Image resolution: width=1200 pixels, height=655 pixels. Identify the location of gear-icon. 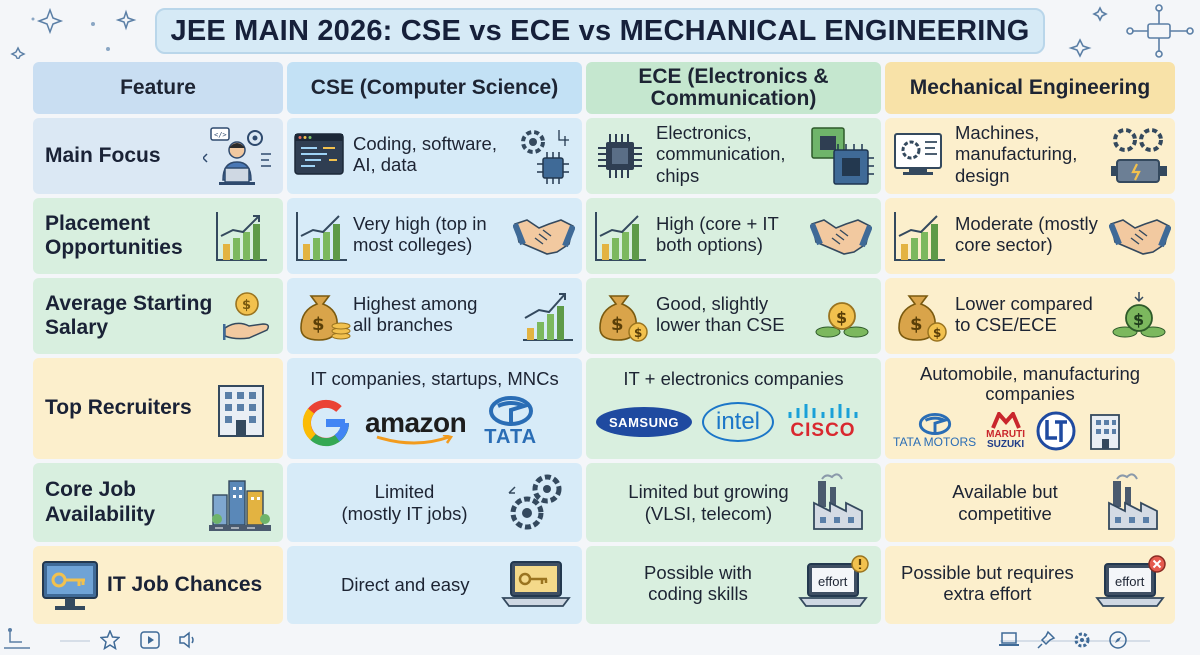
(1082, 640).